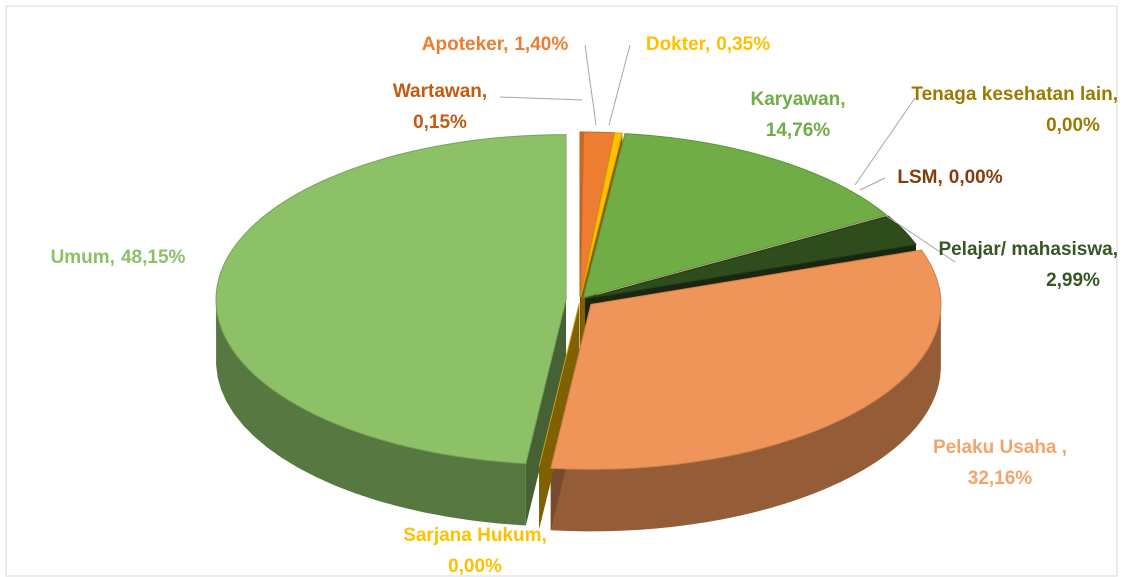  I want to click on category-label: Pelajar/ mahasiswa,, so click(1028, 249).